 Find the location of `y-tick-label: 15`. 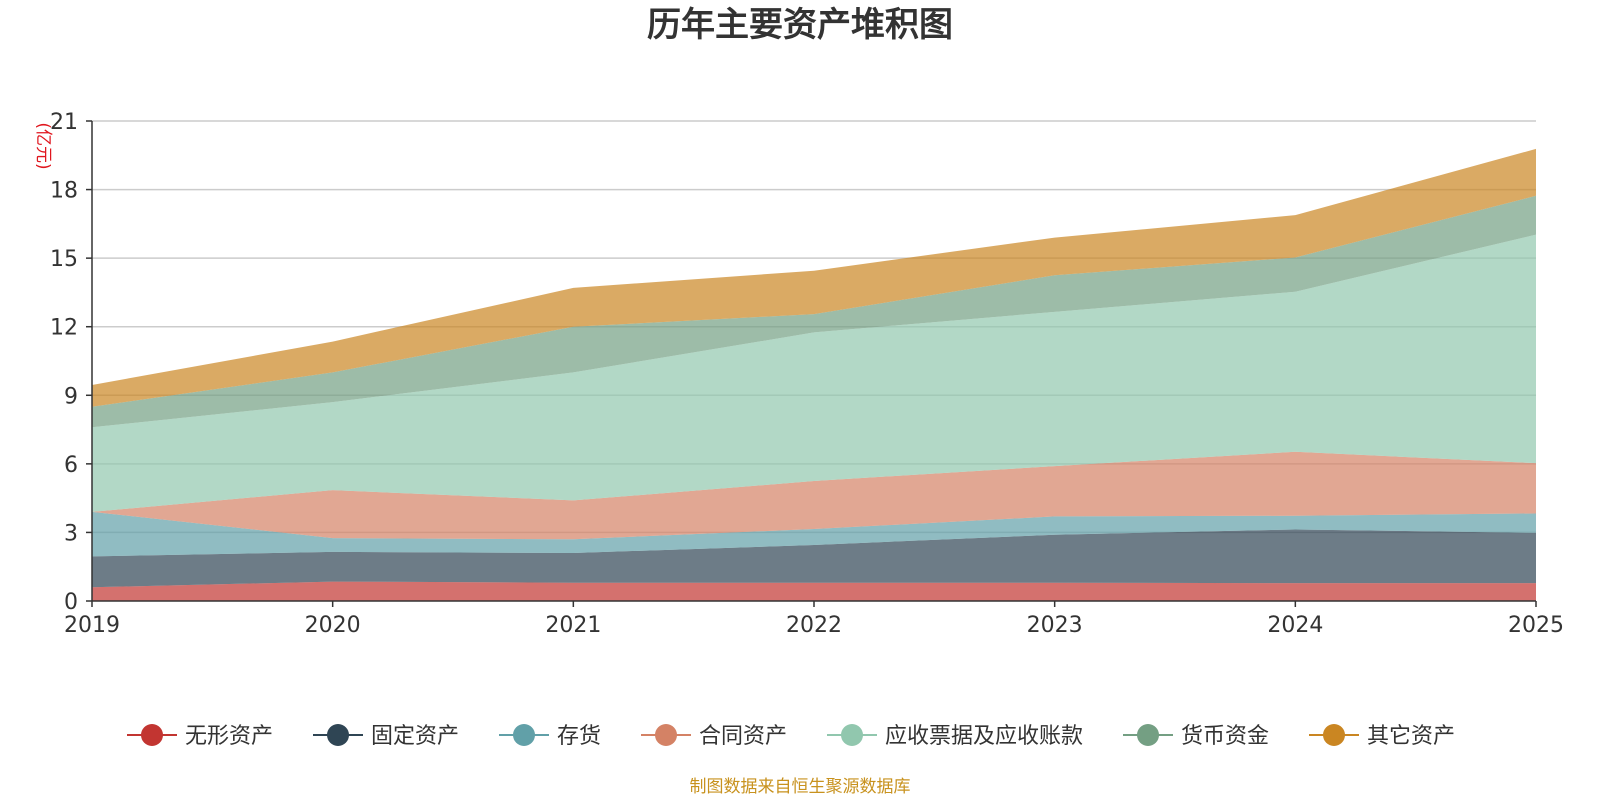

y-tick-label: 15 is located at coordinates (64, 259).